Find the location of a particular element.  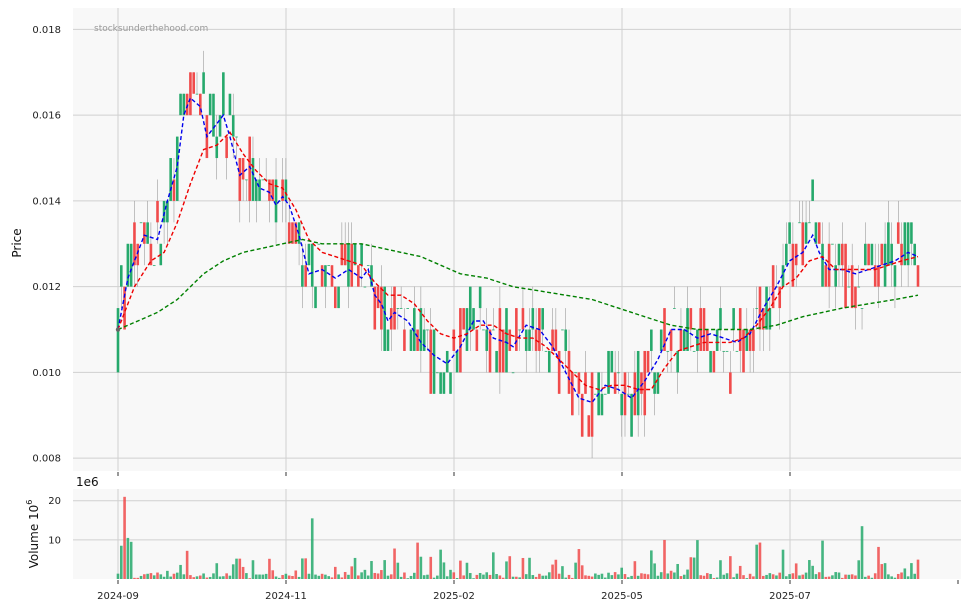

volume-offset-text: 1e6 is located at coordinates (87, 482).